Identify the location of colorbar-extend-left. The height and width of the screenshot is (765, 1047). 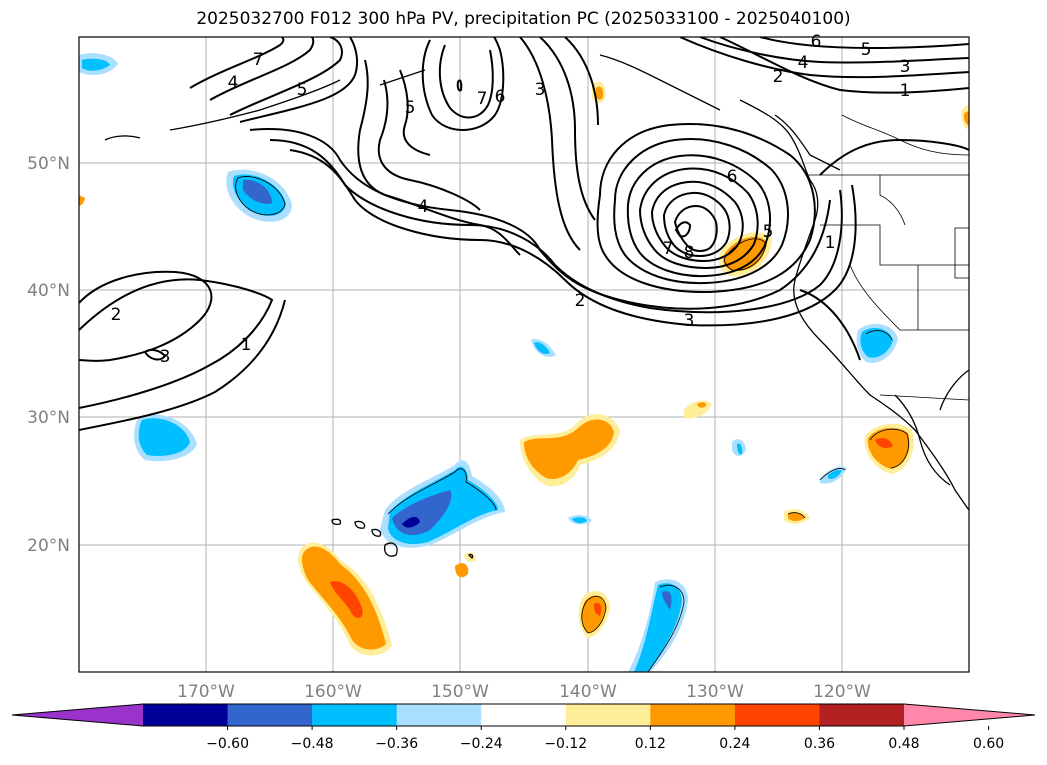
(77, 715).